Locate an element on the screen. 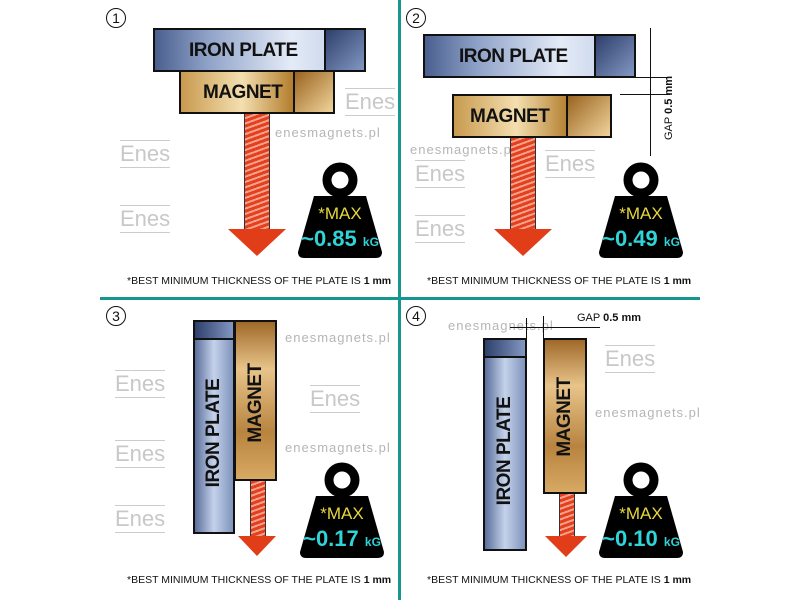 The image size is (800, 600). weight-value: ~0.85 kG is located at coordinates (340, 239).